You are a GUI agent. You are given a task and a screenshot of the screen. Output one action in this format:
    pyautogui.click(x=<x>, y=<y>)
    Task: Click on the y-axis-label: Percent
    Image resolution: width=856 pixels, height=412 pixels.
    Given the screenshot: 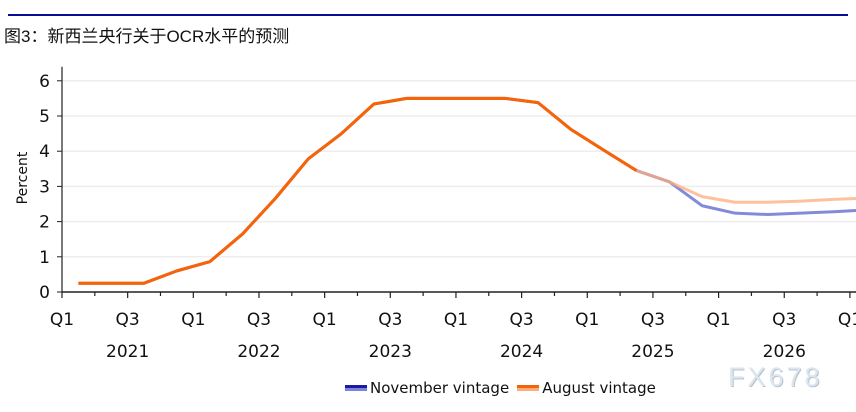 What is the action you would take?
    pyautogui.click(x=23, y=177)
    